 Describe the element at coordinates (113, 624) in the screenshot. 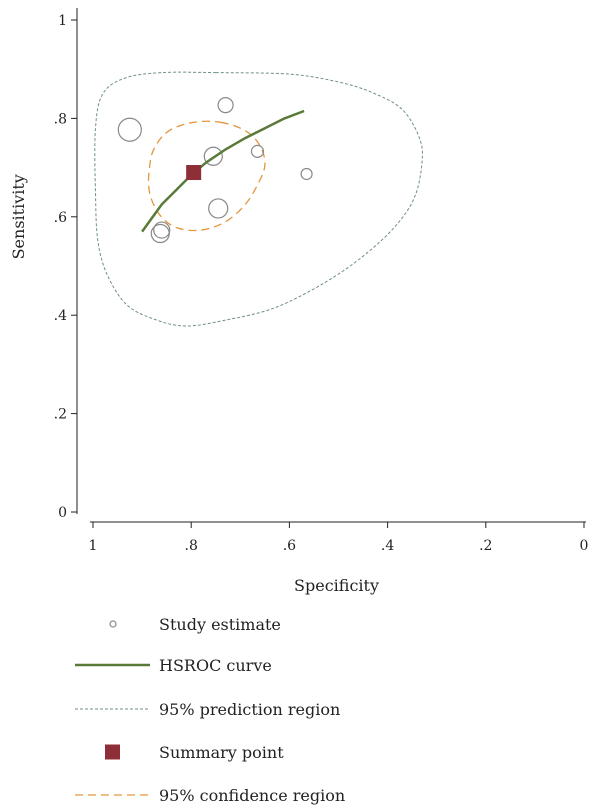

I see `legend-symbol-study` at that location.